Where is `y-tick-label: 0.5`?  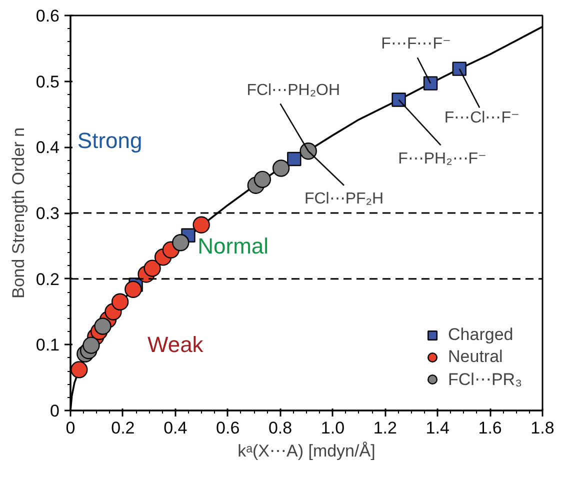 y-tick-label: 0.5 is located at coordinates (48, 82).